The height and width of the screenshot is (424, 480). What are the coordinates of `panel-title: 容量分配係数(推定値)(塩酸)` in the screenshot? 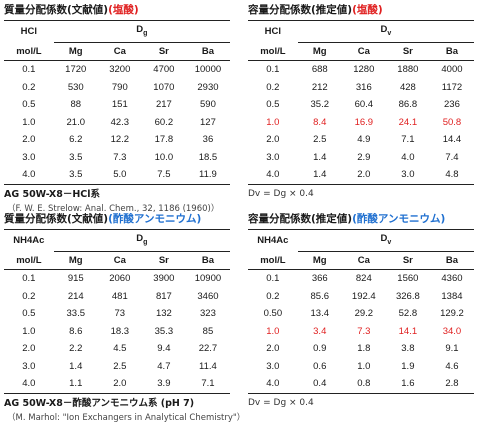 It's located at (361, 10).